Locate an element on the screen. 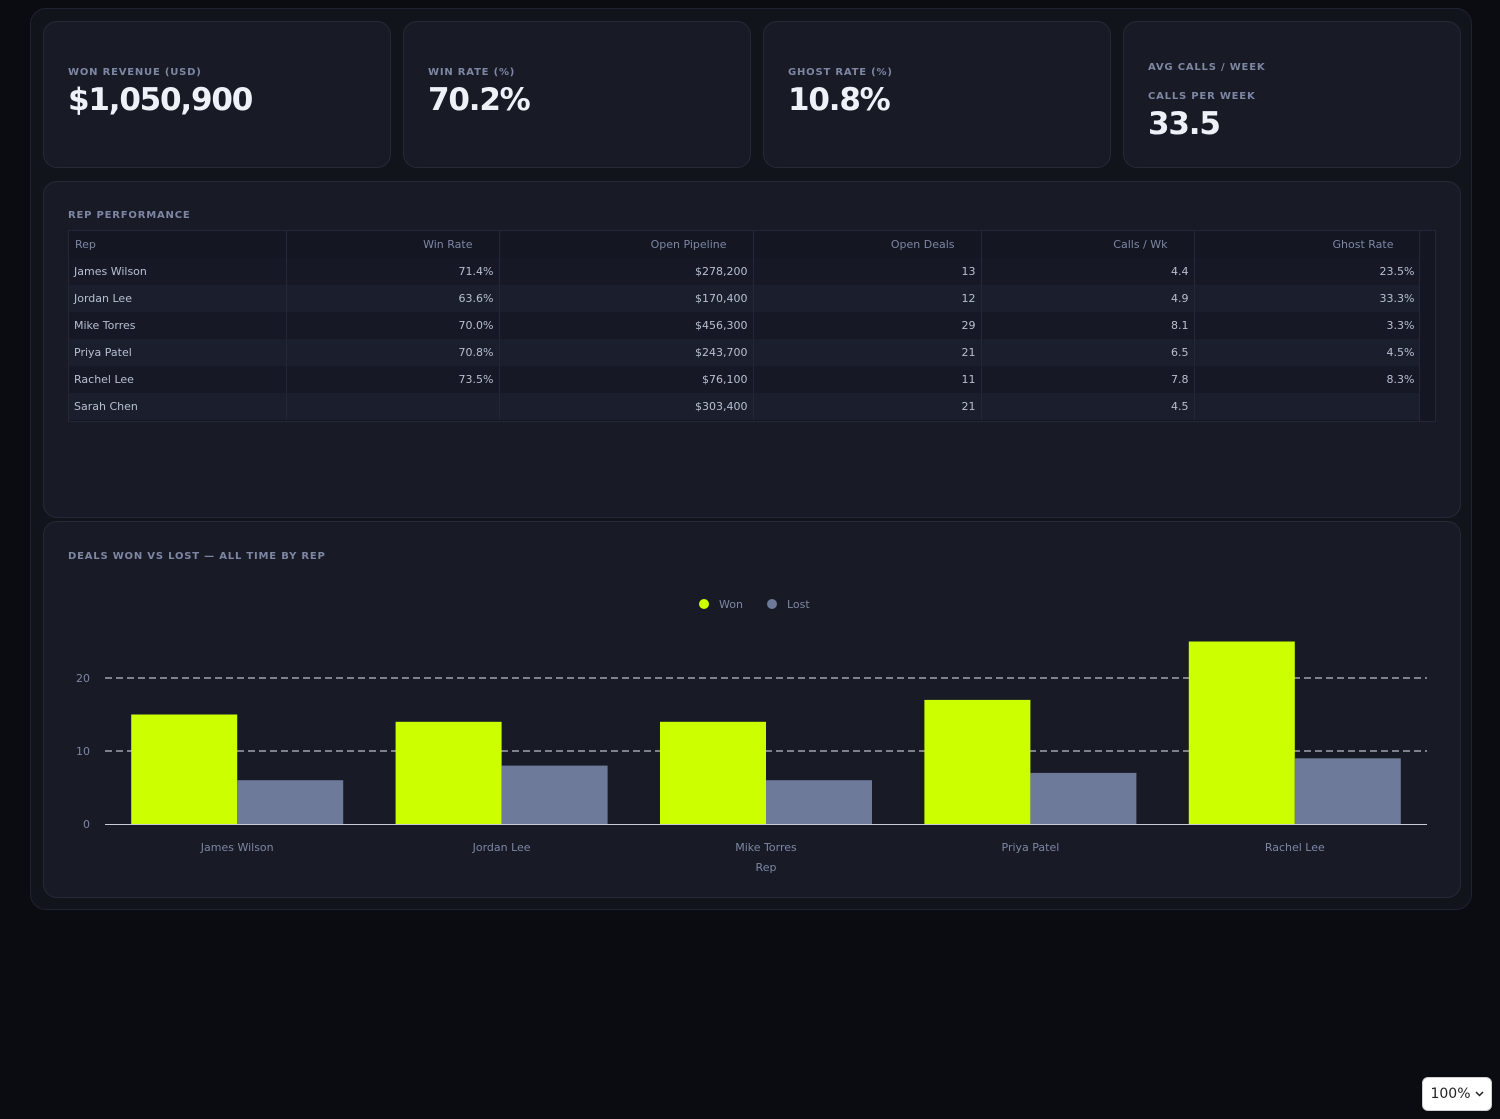  column-header: Open Deals is located at coordinates (867, 244).